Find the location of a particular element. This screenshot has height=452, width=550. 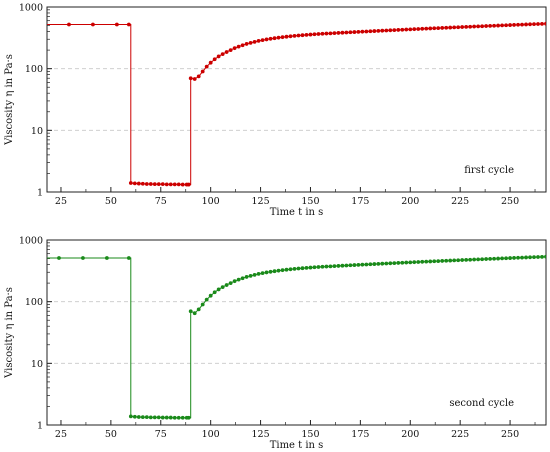

x-tick-label: 100 is located at coordinates (211, 434).